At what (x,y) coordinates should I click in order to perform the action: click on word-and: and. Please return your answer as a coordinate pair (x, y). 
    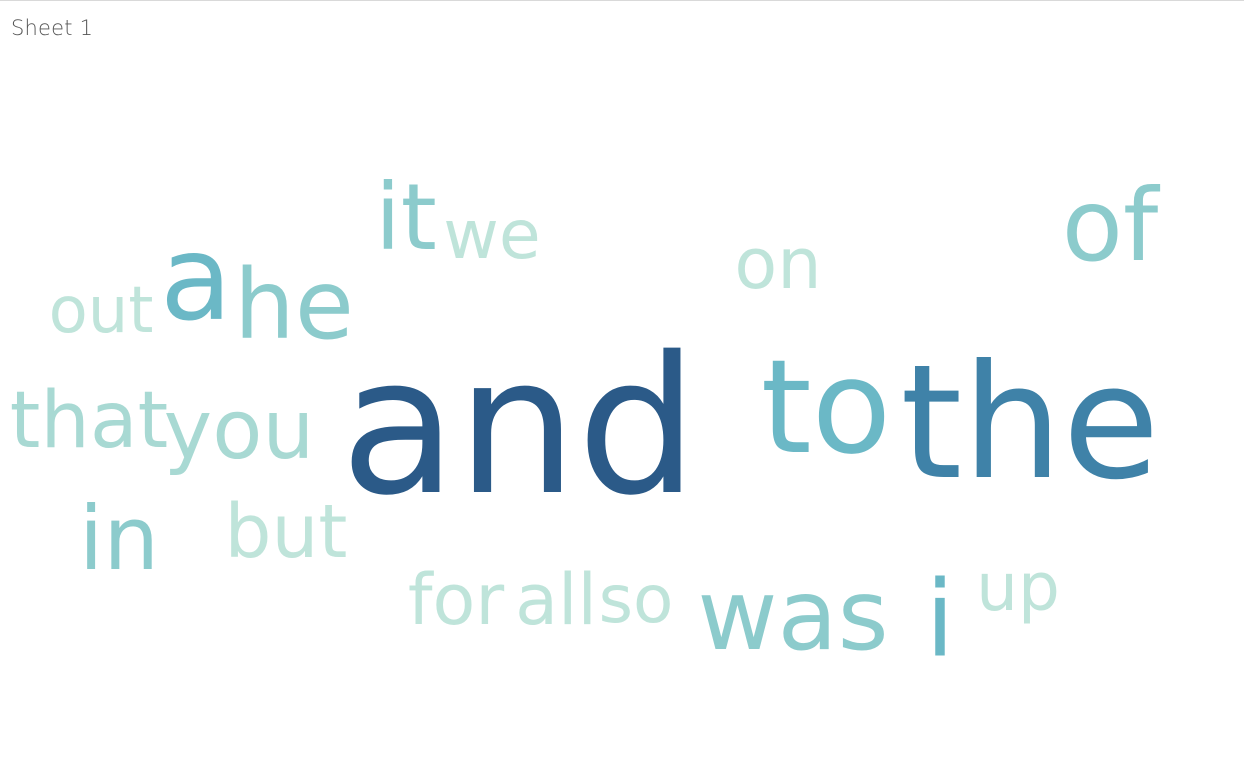
    Looking at the image, I should click on (519, 426).